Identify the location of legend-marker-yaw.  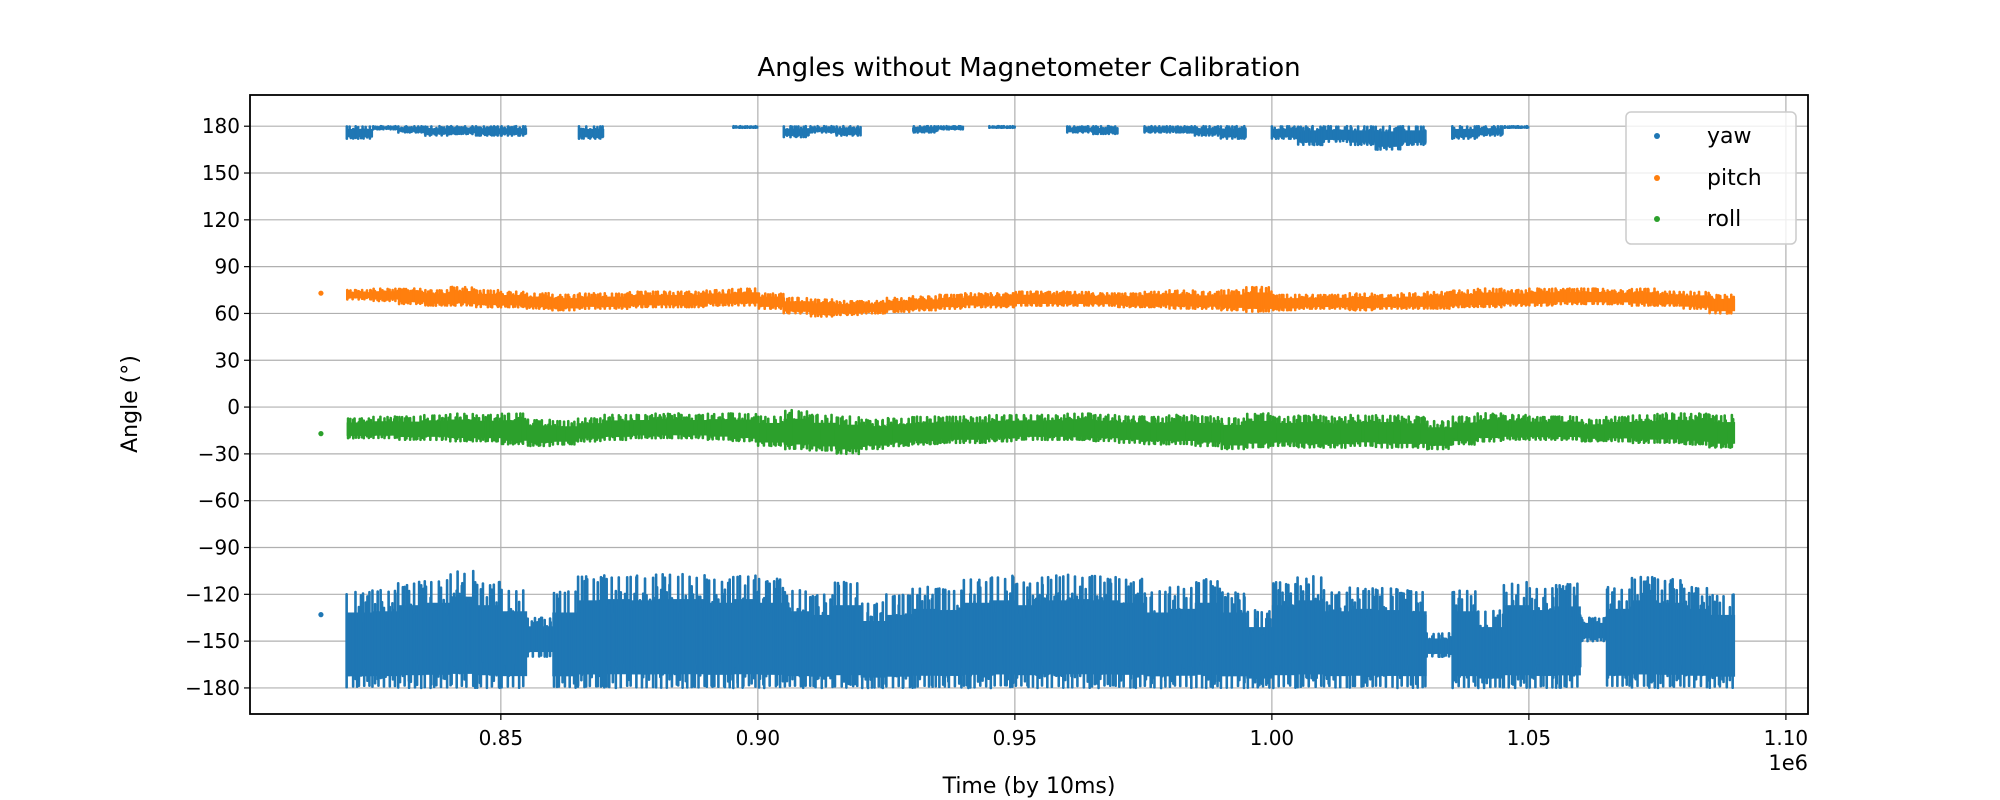
(1657, 136).